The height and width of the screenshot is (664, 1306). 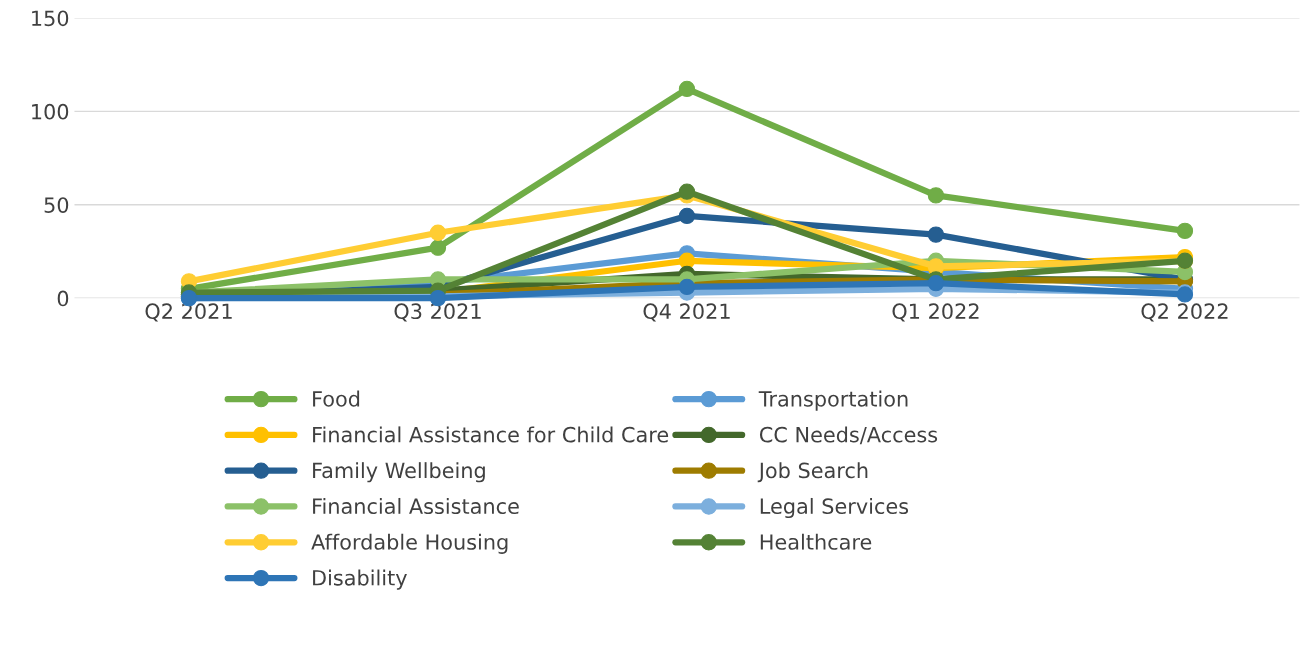 I want to click on legend-label: Disability, so click(x=360, y=579).